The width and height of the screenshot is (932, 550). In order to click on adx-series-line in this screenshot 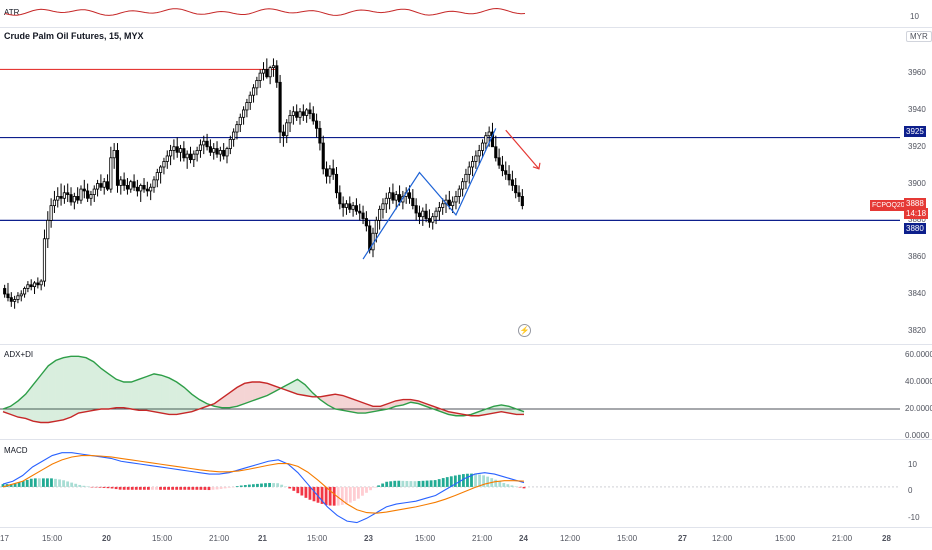, I will do `click(263, 386)`.